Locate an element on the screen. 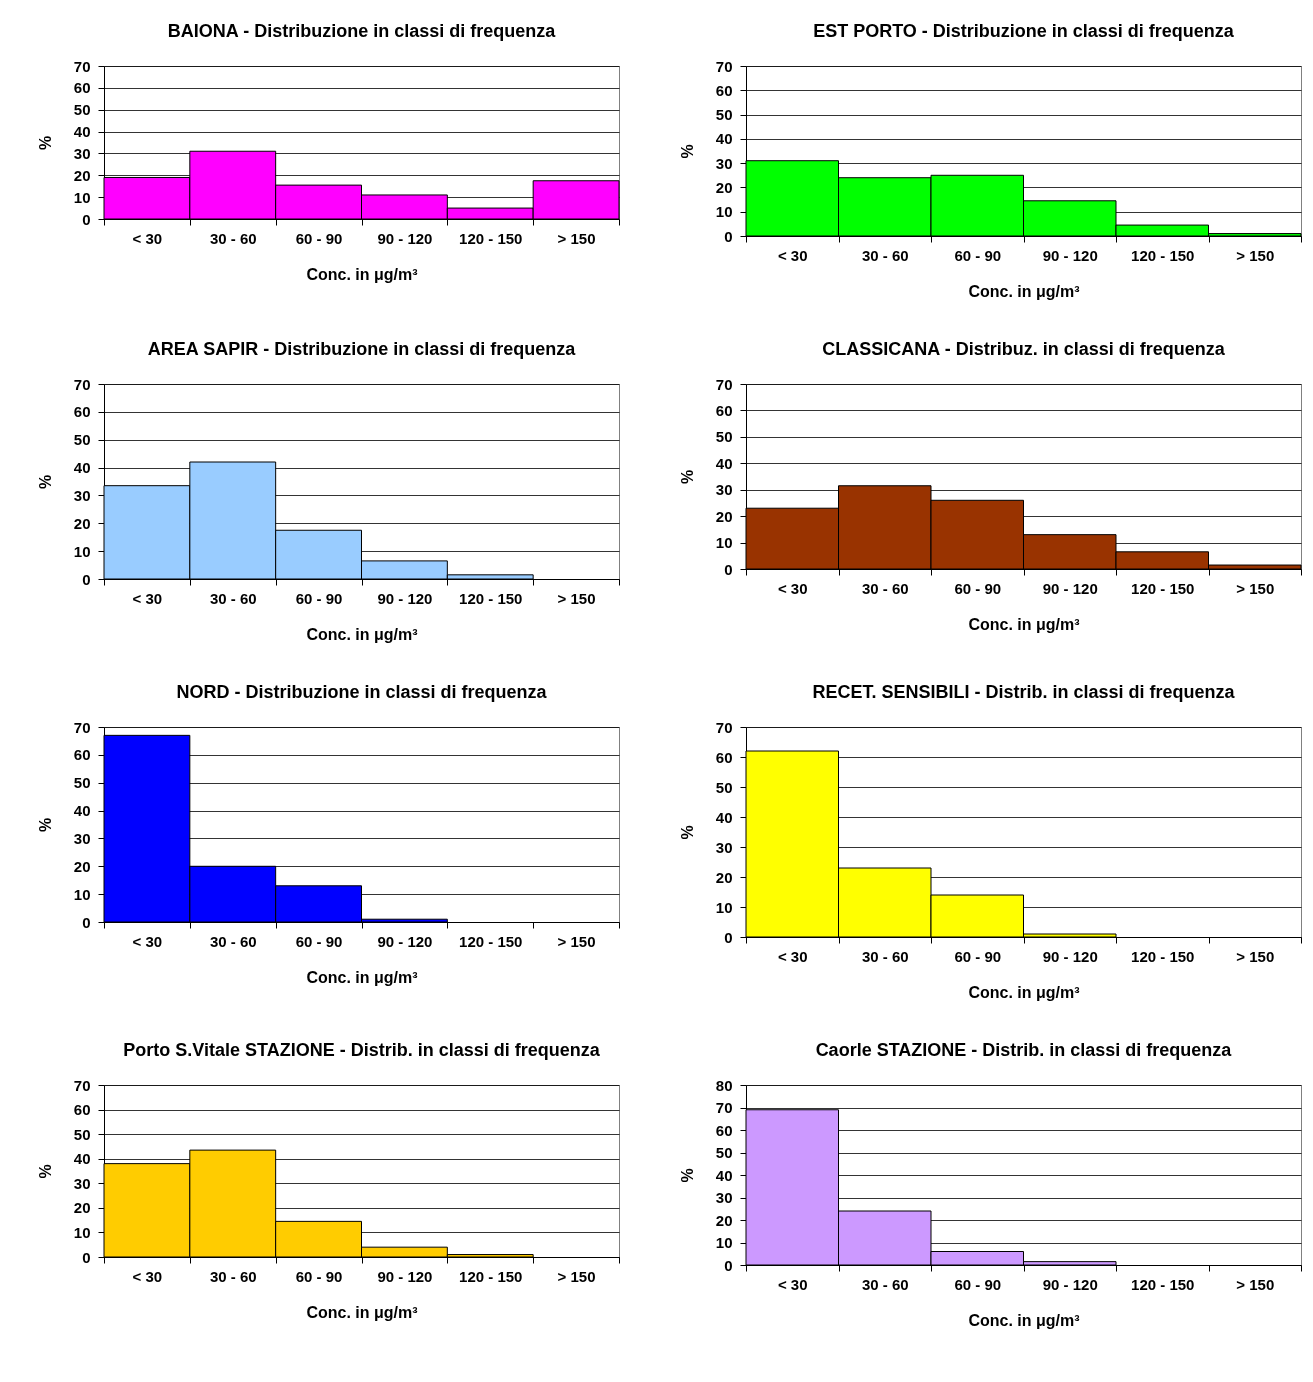 The width and height of the screenshot is (1313, 1382). chart-title: BAIONA - Distribuzione in classi di frequenza is located at coordinates (362, 31).